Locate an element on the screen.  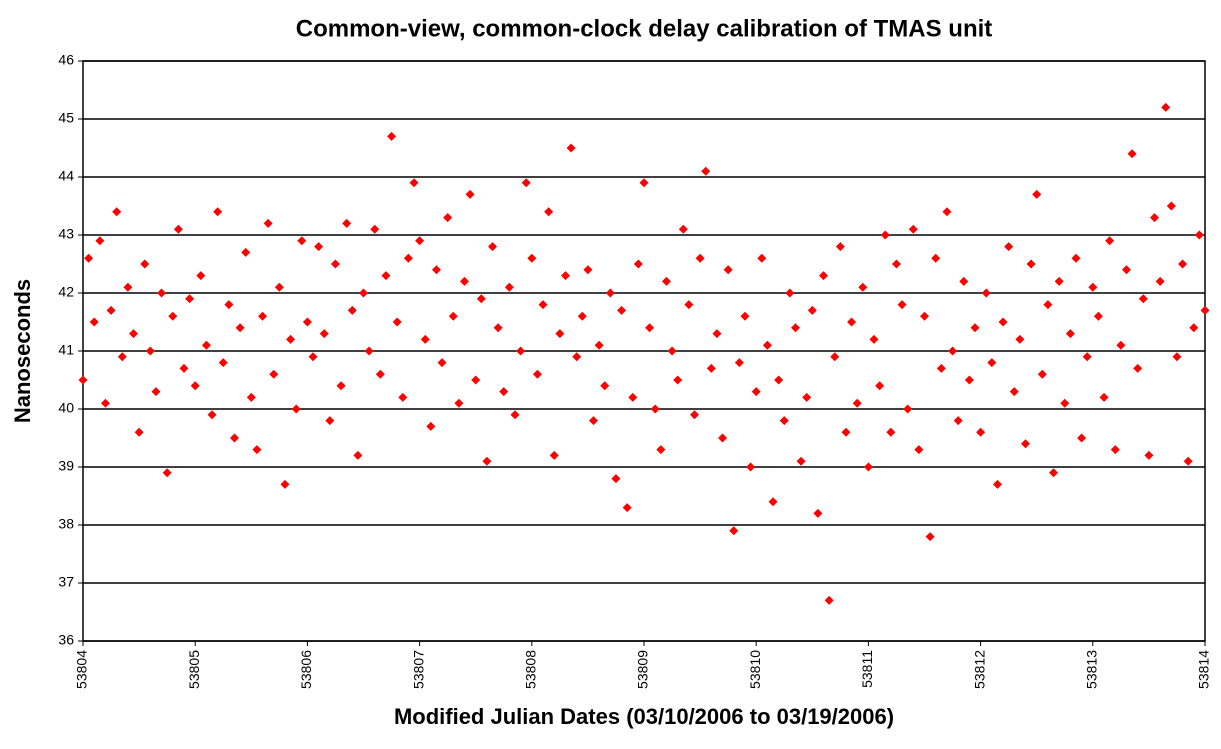
x-tick-label: 53804 is located at coordinates (82, 669).